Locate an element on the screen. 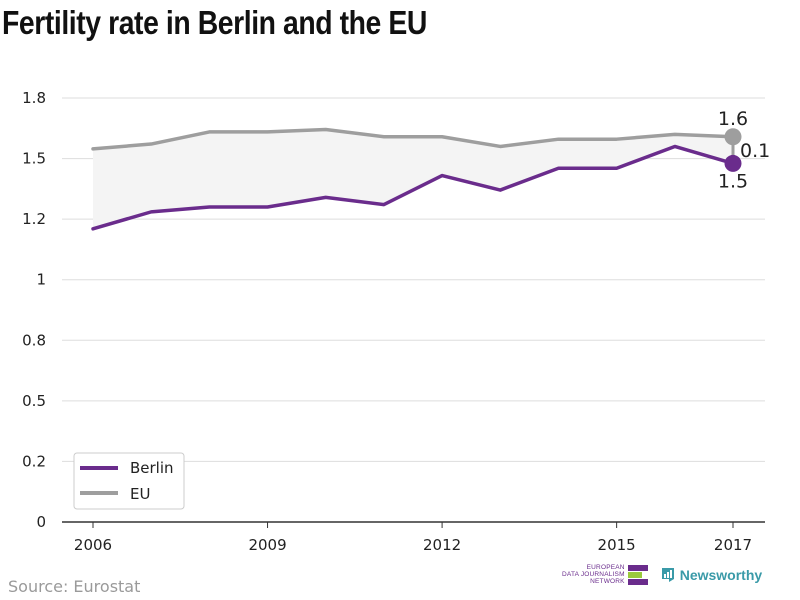 The image size is (800, 600). edjn-bars-icon is located at coordinates (637, 574).